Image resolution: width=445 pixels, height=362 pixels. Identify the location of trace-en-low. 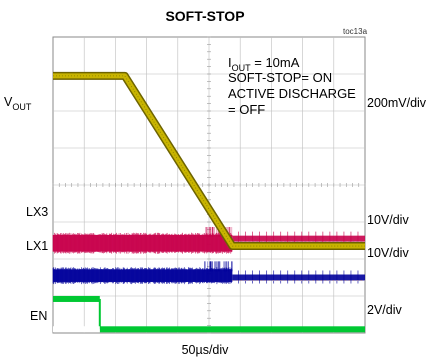
(232, 329).